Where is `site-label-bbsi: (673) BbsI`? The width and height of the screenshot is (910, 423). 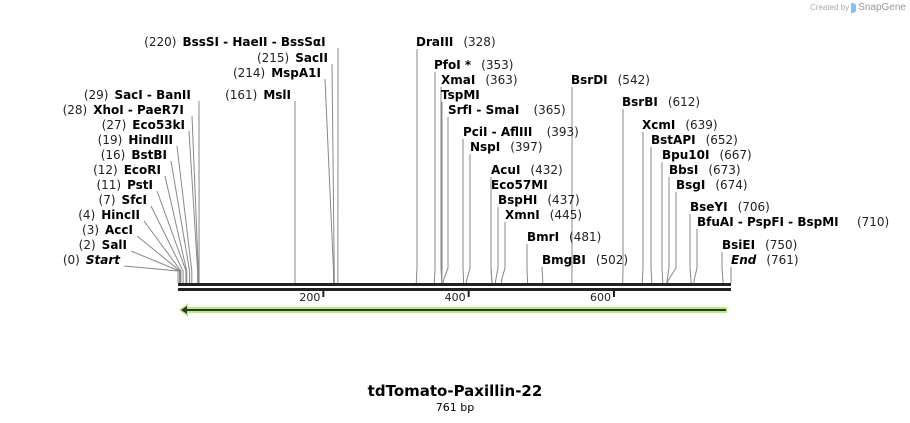 site-label-bbsi: (673) BbsI is located at coordinates (705, 170).